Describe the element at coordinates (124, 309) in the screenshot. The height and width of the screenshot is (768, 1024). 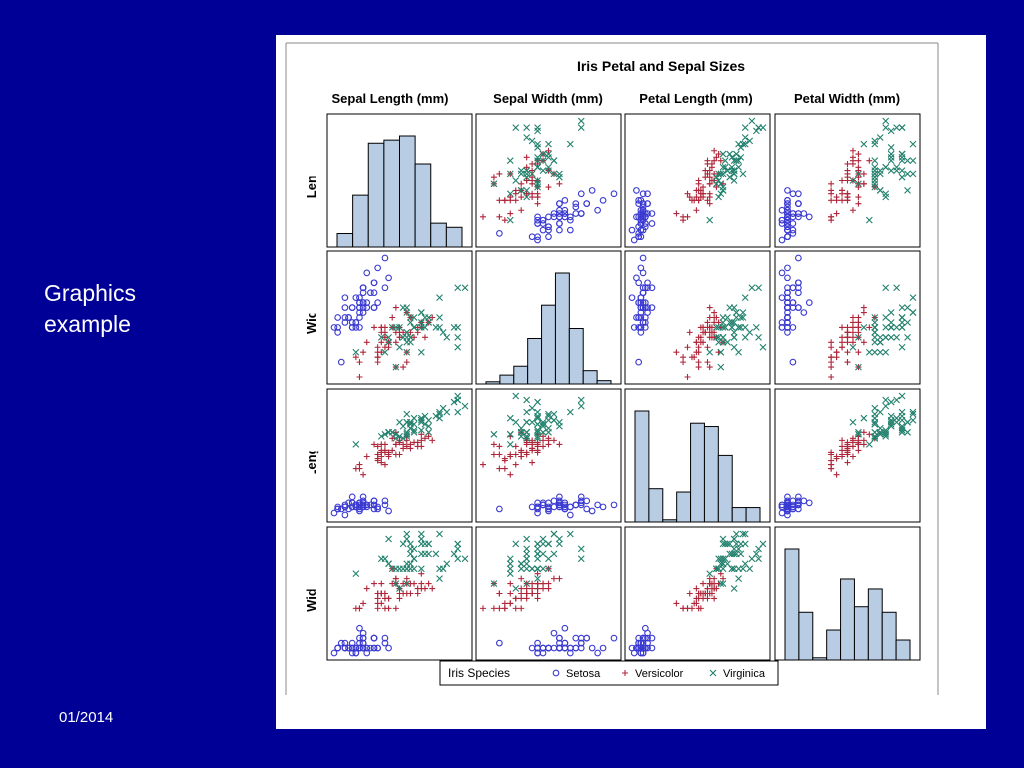
I see `slide-side-text: Graphics example` at that location.